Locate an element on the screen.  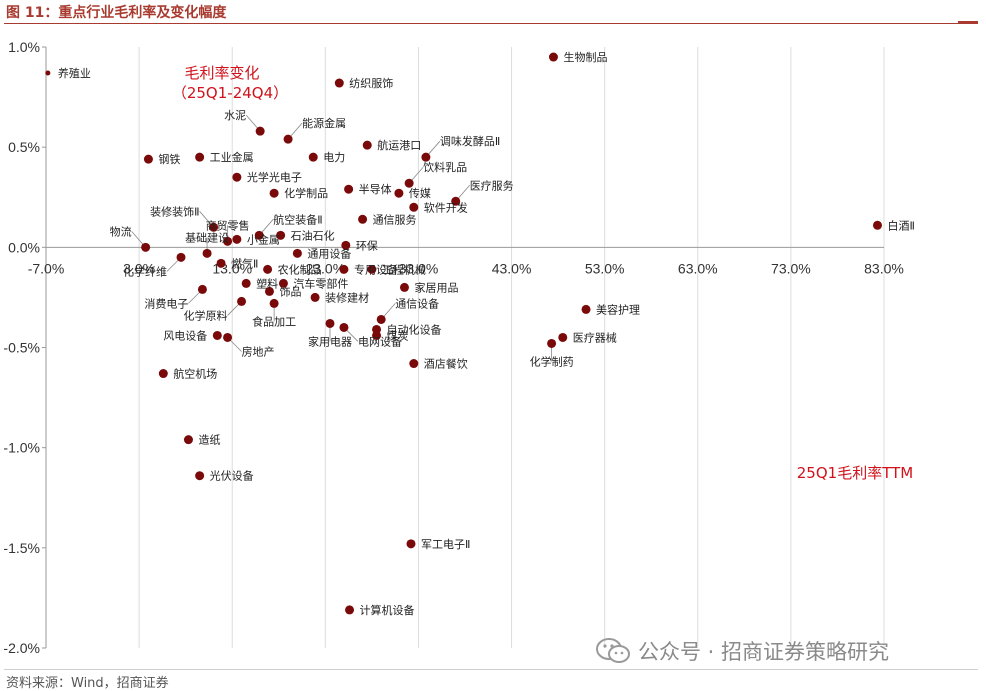
point-label: 光伏设备 is located at coordinates (232, 476).